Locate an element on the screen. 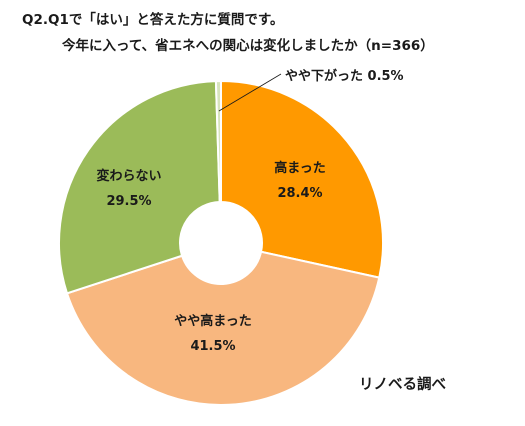 The width and height of the screenshot is (525, 426). chart-title-line-1: Q2.Q1で「はい」と答えた方に質問です。 is located at coordinates (153, 20).